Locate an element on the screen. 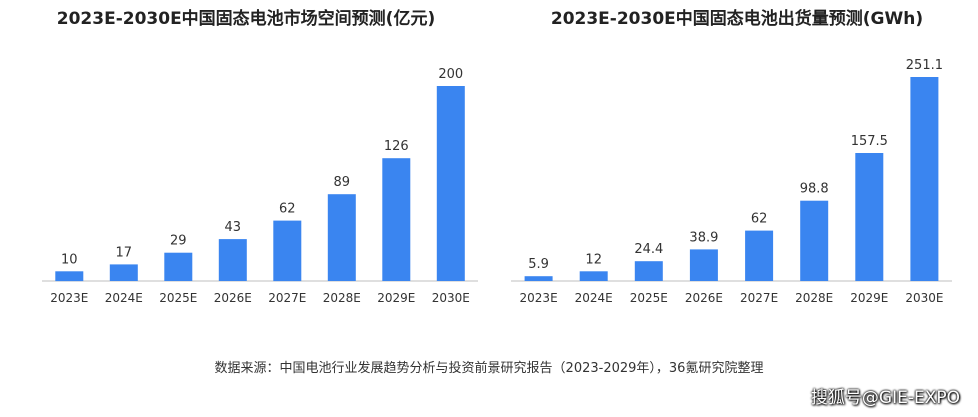 The width and height of the screenshot is (978, 417). data-label: 126 is located at coordinates (396, 146).